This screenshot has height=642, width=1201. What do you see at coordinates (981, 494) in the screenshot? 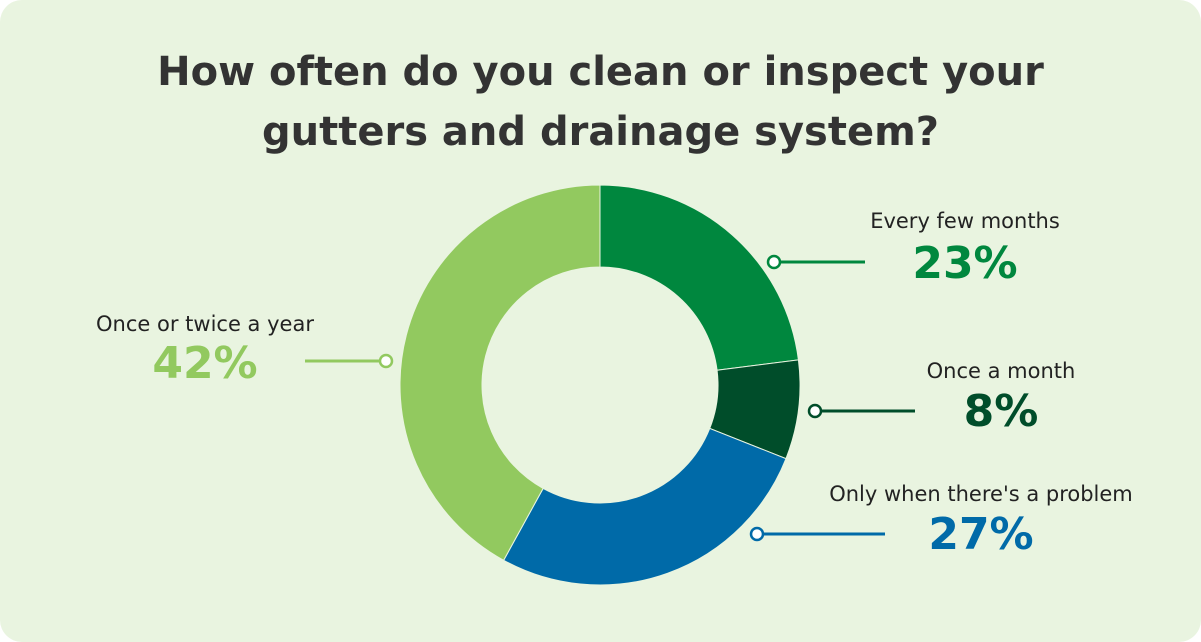
I see `category-label: Only when there's a problem` at bounding box center [981, 494].